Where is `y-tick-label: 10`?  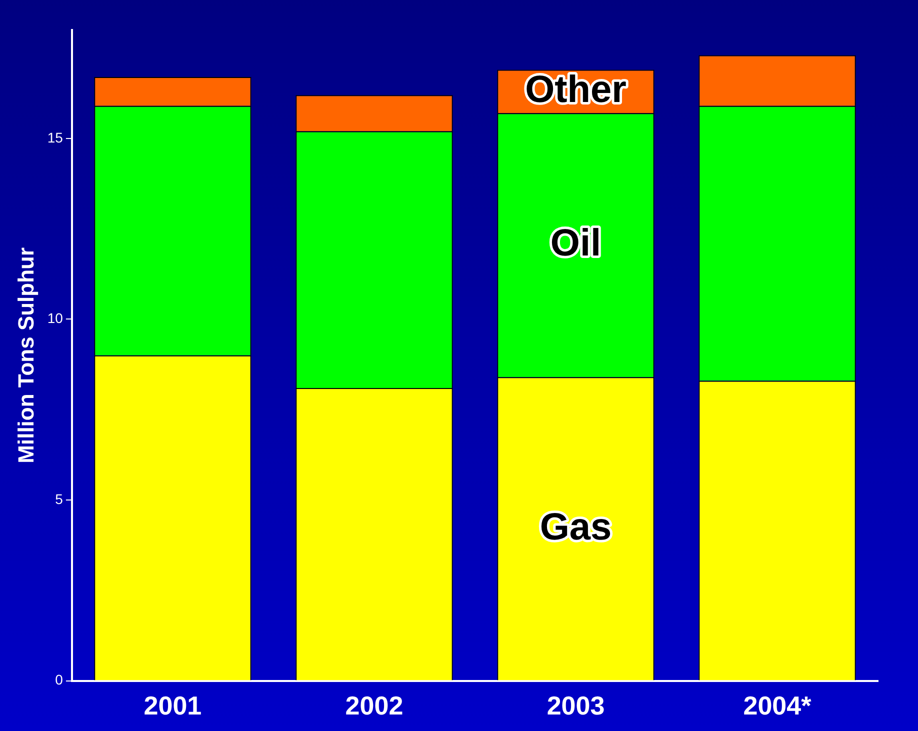 y-tick-label: 10 is located at coordinates (55, 318).